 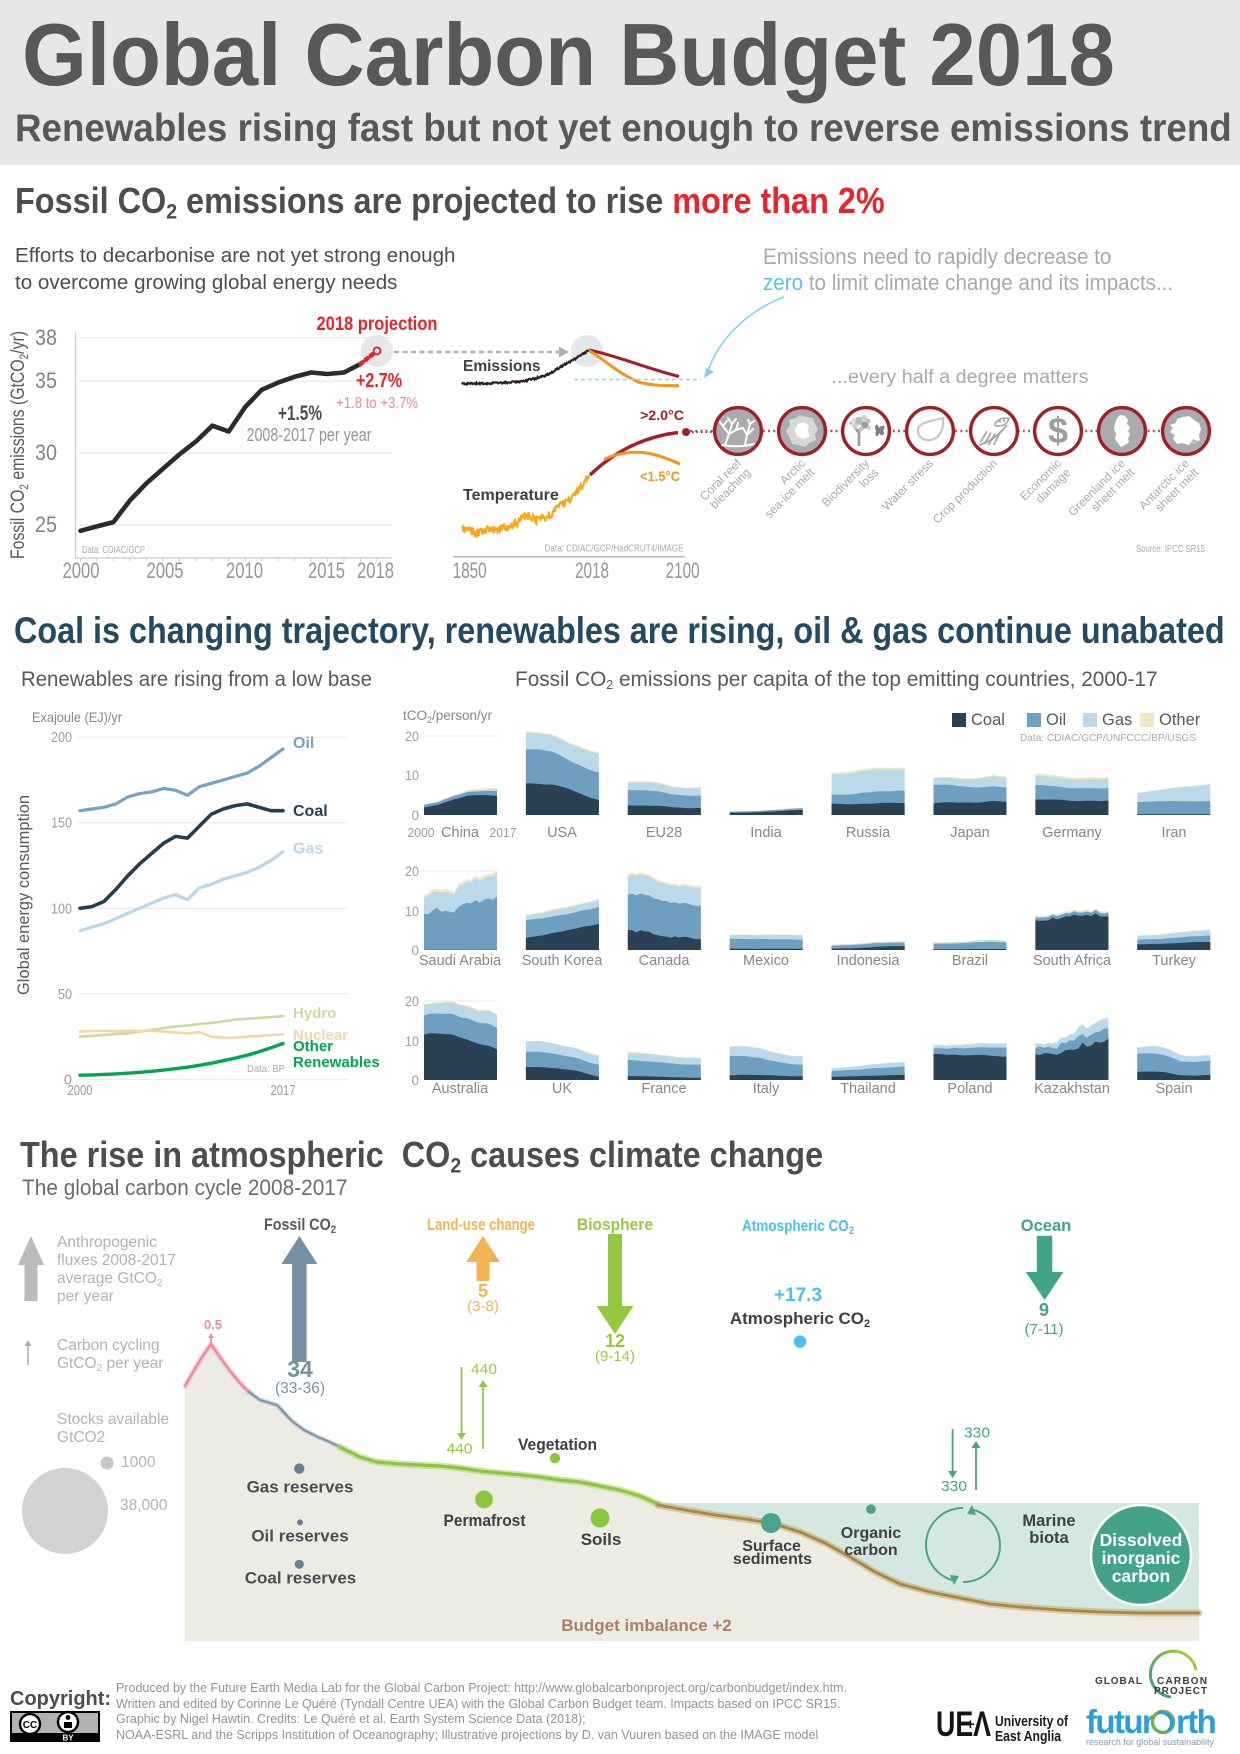 I want to click on svg-text: biota, so click(x=1049, y=1538).